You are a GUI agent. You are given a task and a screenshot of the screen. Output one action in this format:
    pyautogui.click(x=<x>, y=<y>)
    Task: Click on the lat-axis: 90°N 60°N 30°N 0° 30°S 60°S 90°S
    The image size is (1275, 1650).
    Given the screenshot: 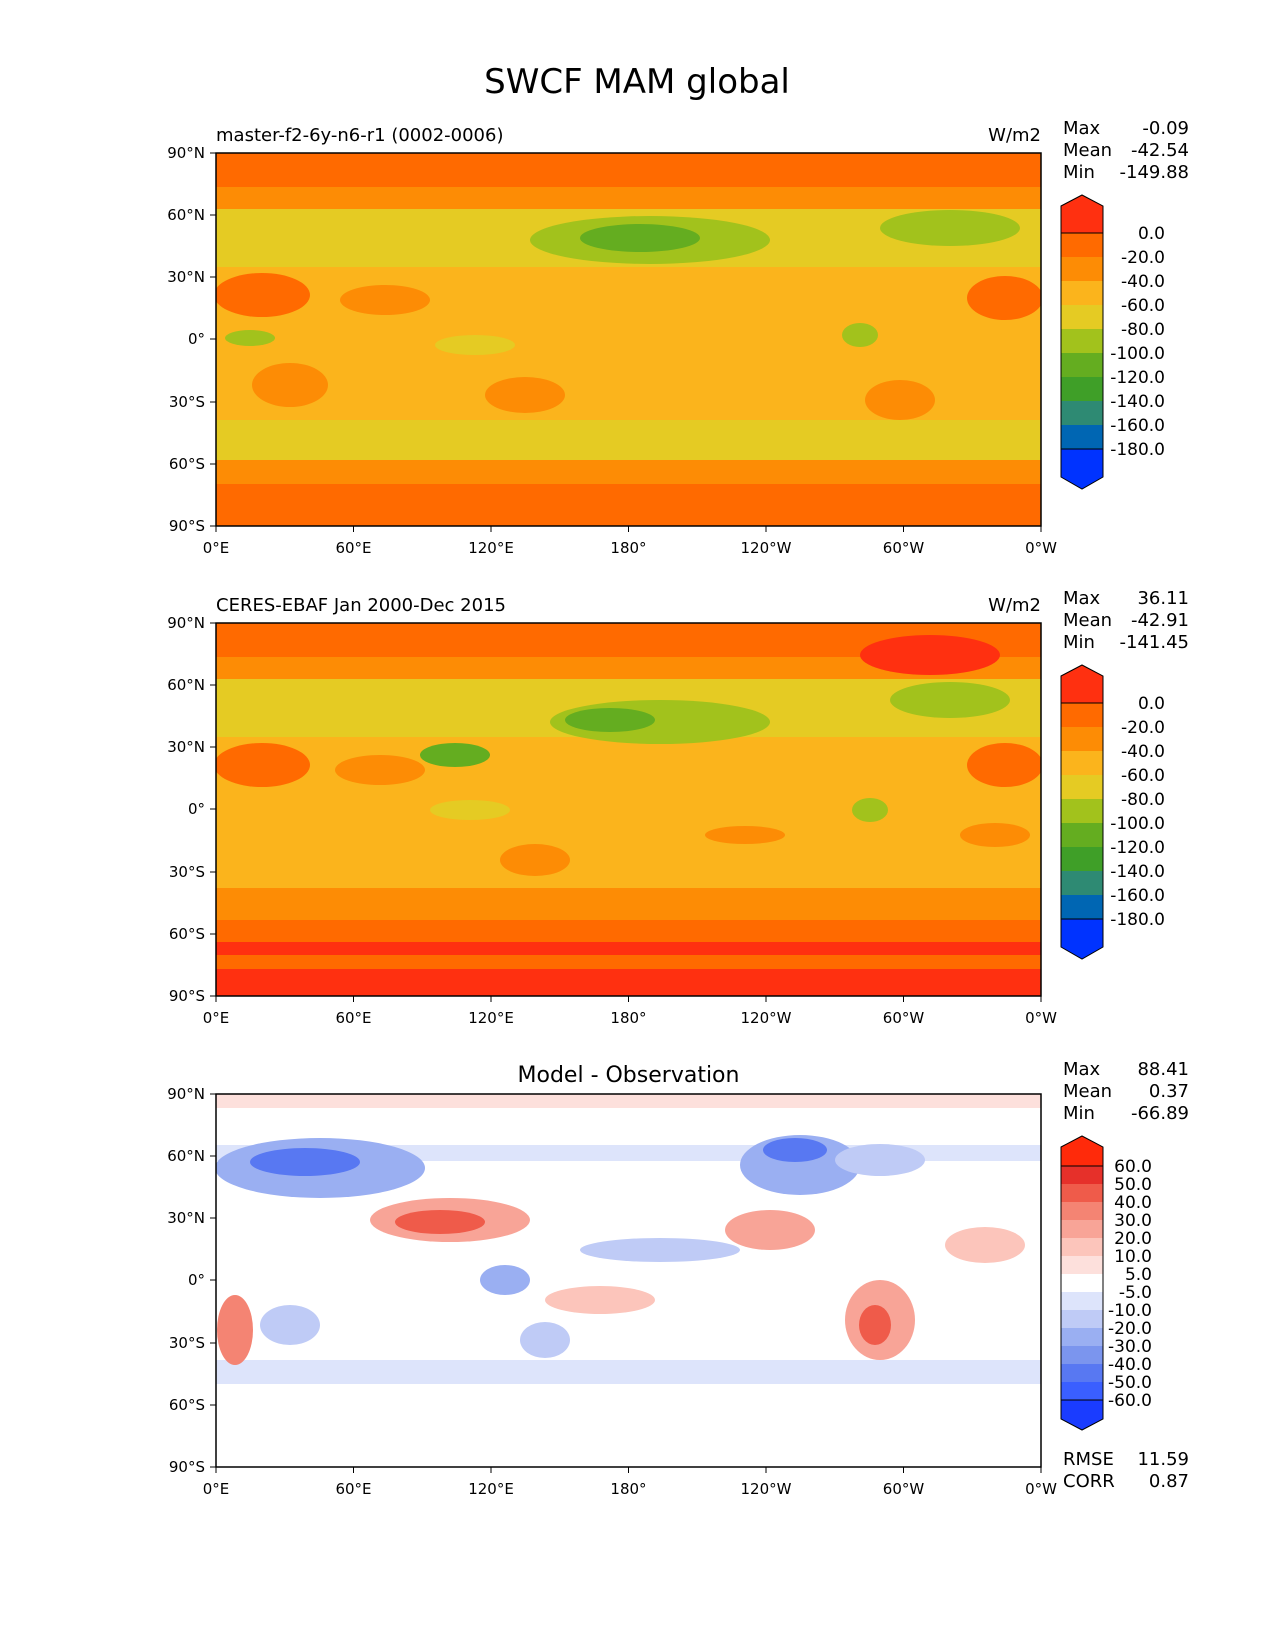 What is the action you would take?
    pyautogui.click(x=191, y=809)
    